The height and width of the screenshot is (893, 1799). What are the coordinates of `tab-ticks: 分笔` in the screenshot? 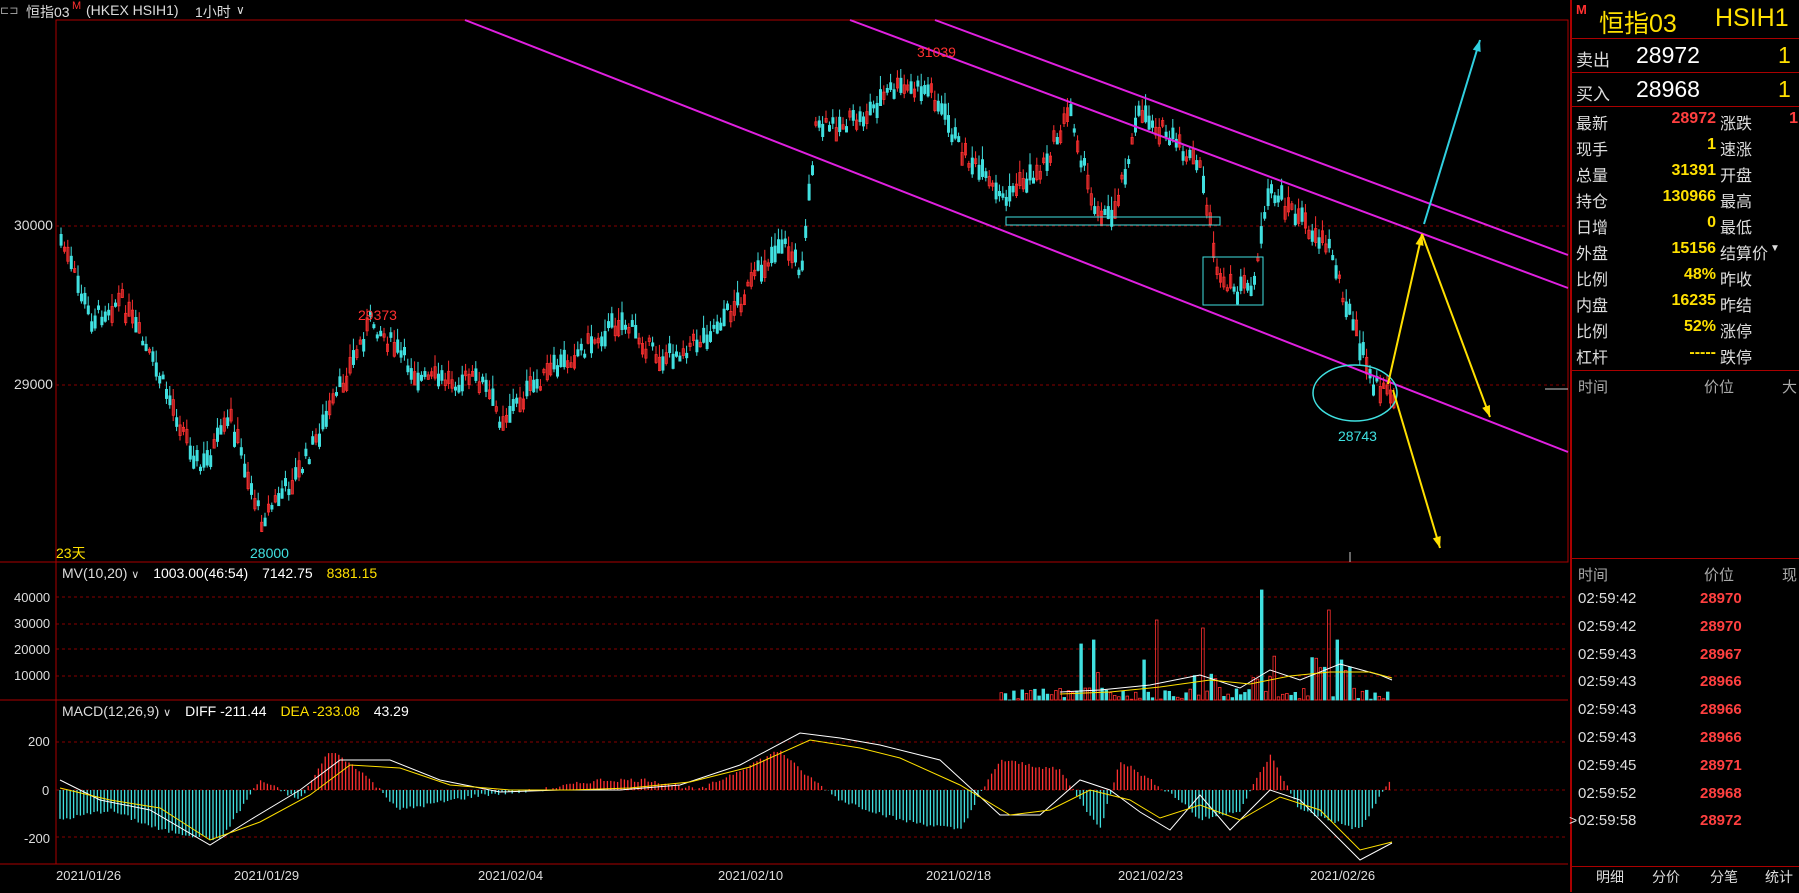 It's located at (1724, 877).